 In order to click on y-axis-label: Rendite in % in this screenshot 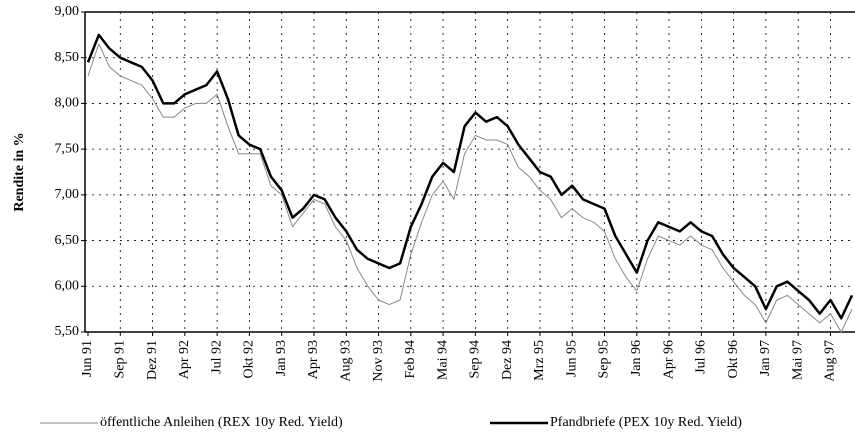, I will do `click(19, 171)`.